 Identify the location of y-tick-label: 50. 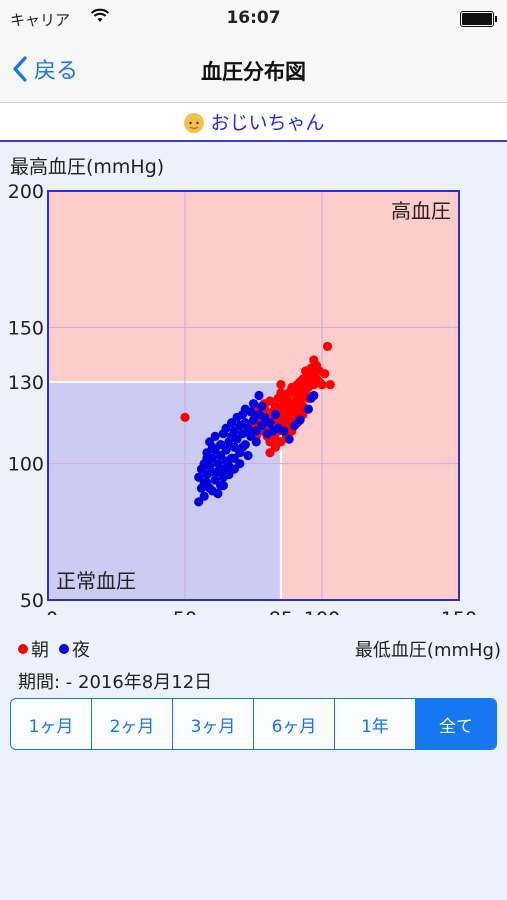
(32, 601).